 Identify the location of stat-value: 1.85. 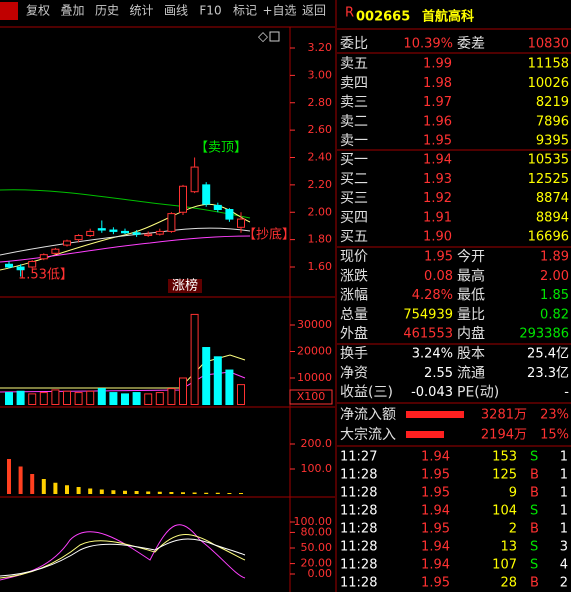
(554, 295).